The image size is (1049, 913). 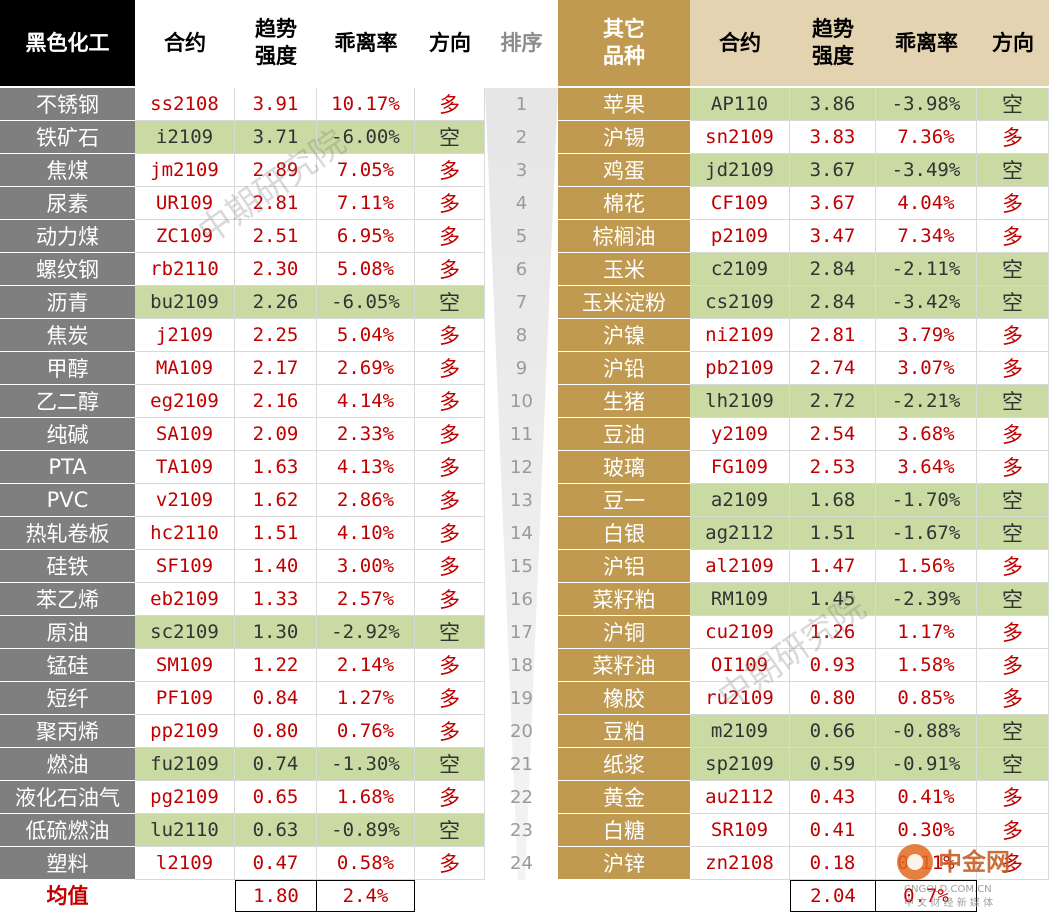 I want to click on left-contract-cell: sc2109, so click(x=185, y=632).